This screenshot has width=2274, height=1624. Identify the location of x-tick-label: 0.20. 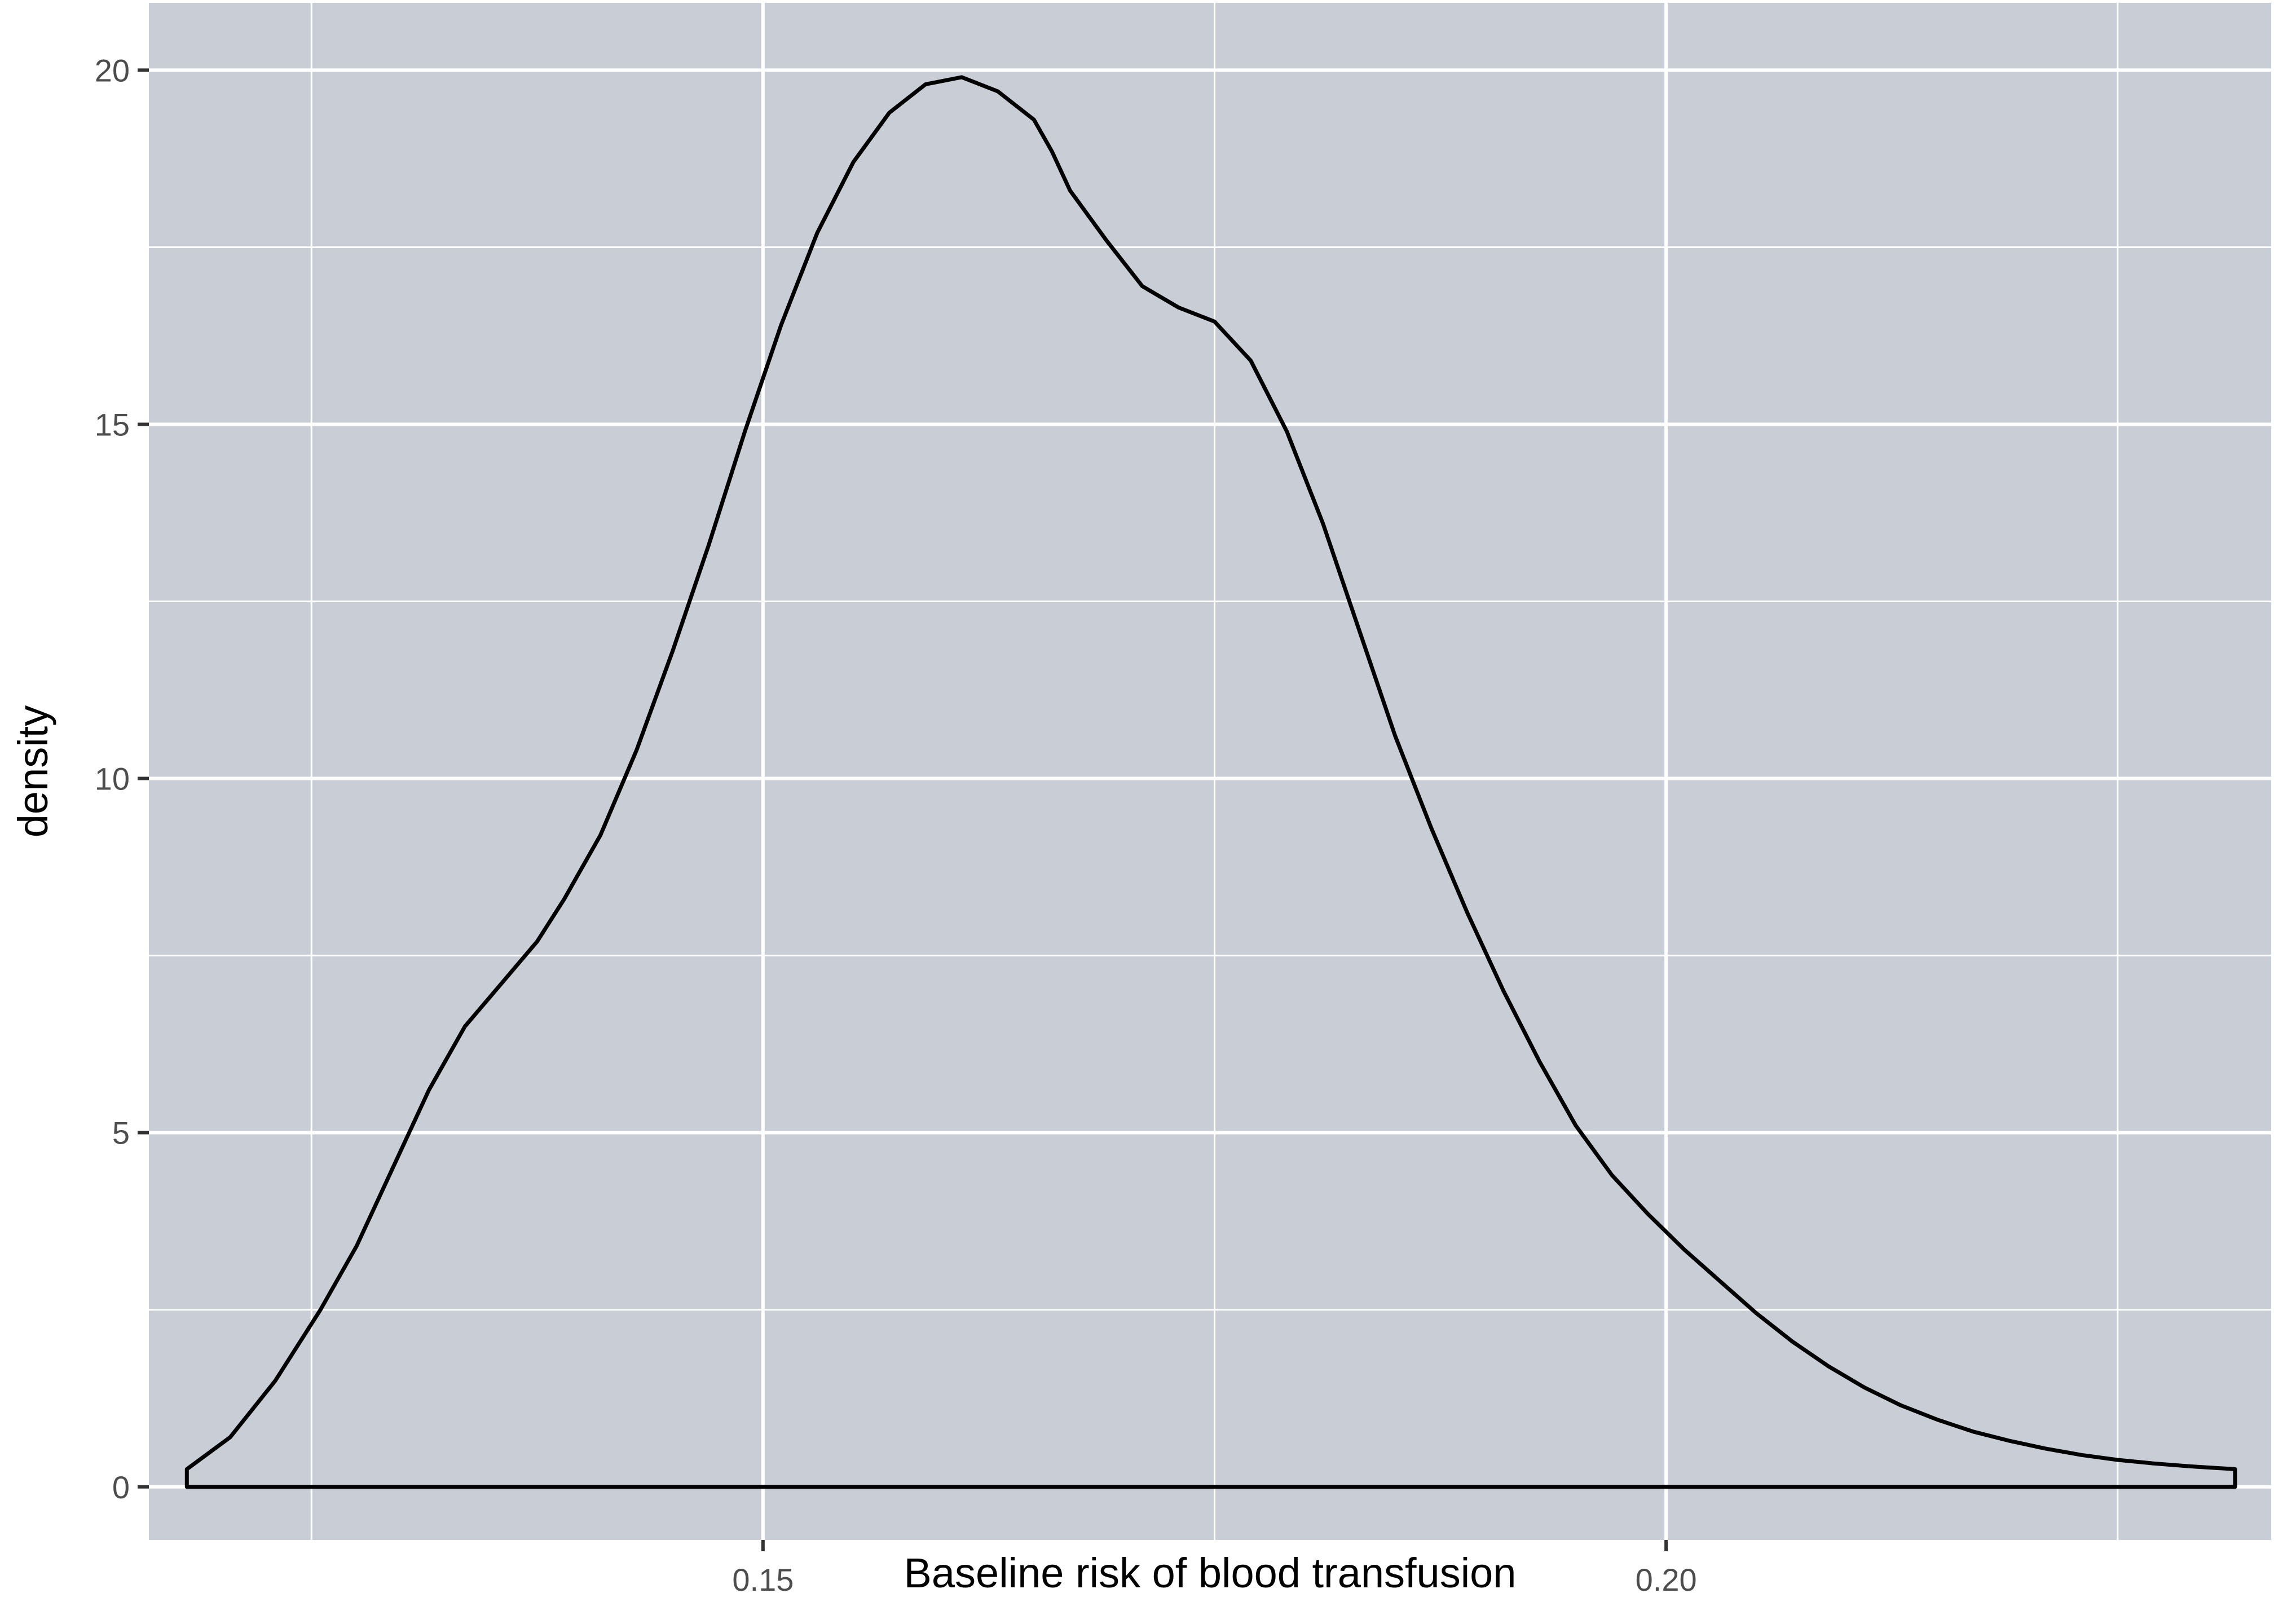
(1666, 1579).